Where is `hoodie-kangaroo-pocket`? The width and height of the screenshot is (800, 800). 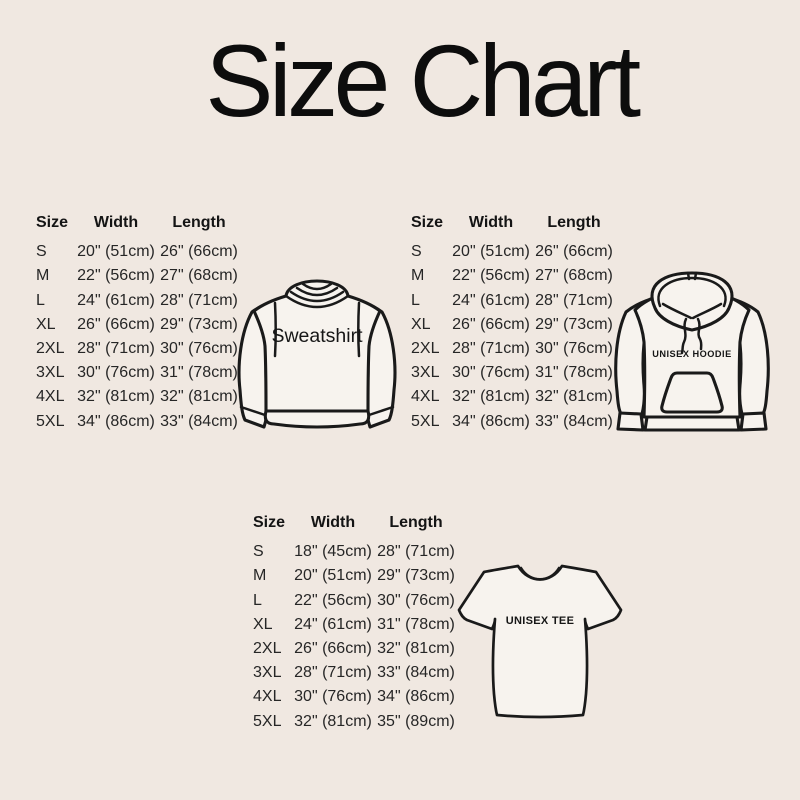
hoodie-kangaroo-pocket is located at coordinates (692, 392).